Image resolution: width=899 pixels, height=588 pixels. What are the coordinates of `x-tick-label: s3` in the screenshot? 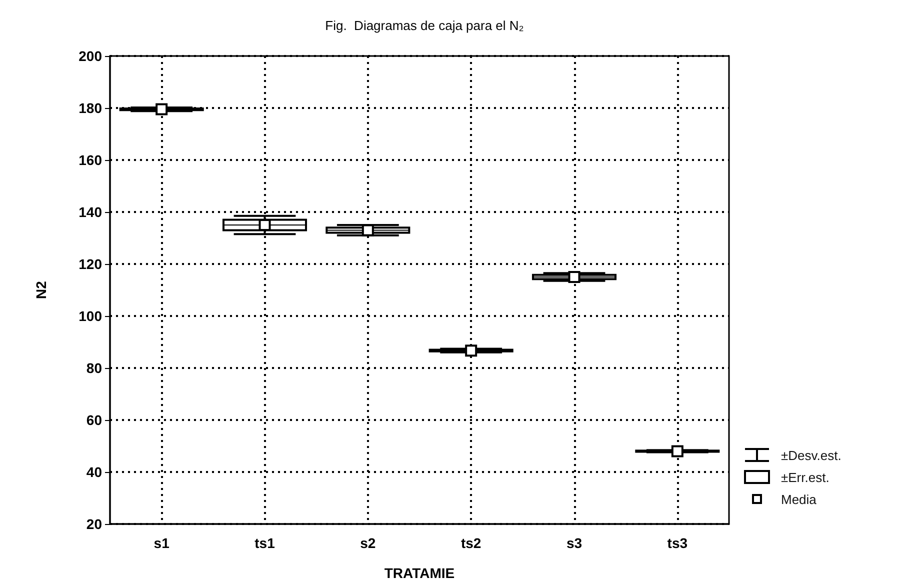 It's located at (574, 543).